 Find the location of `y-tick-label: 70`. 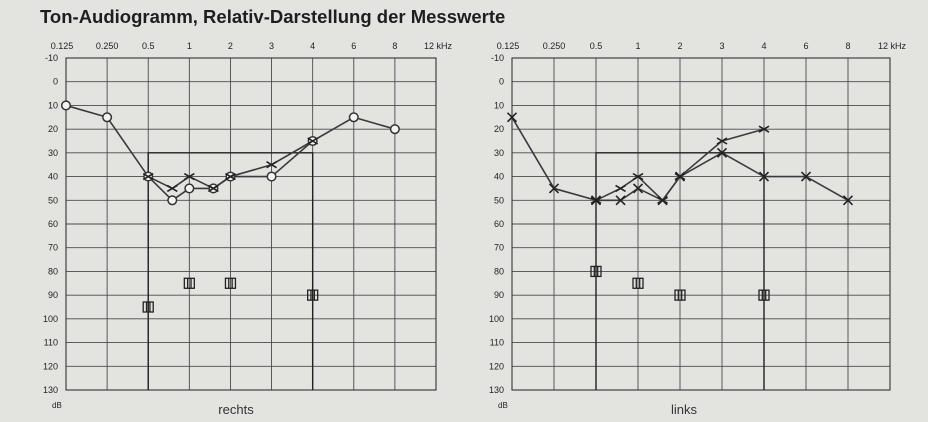

y-tick-label: 70 is located at coordinates (499, 248).